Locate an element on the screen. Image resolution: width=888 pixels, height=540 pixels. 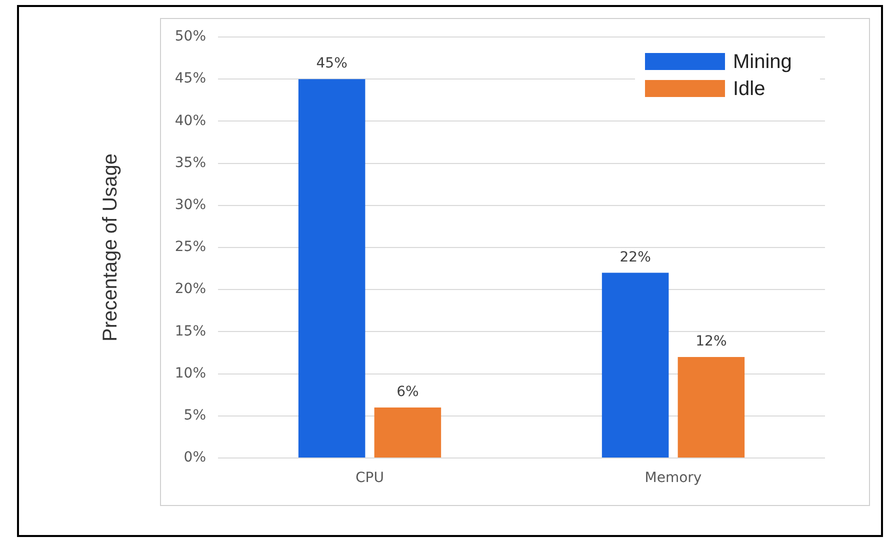
y-tick-label: 35% is located at coordinates (190, 162).